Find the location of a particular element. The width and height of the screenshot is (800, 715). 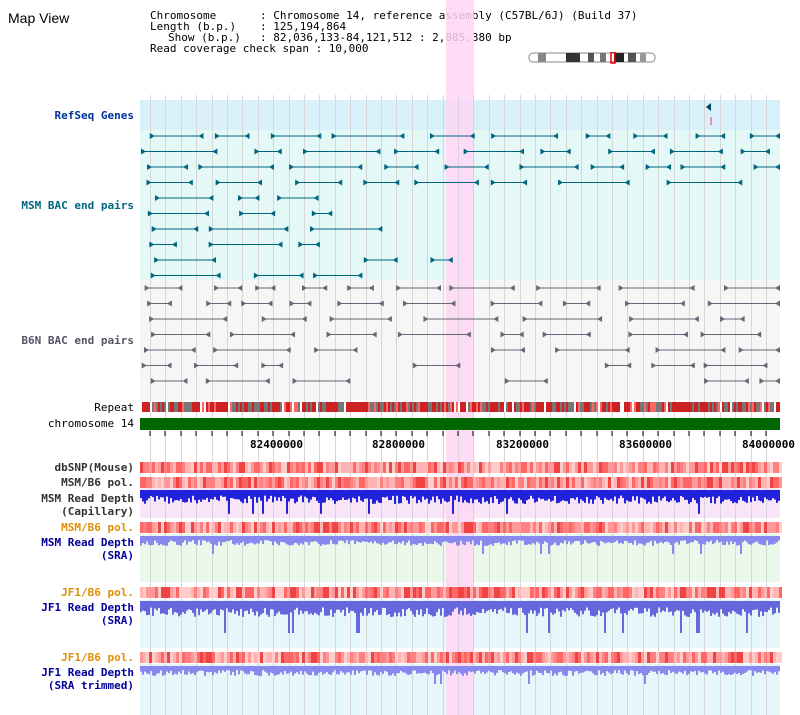

msm-bac-label: MSM BAC end pairs is located at coordinates (77, 205).